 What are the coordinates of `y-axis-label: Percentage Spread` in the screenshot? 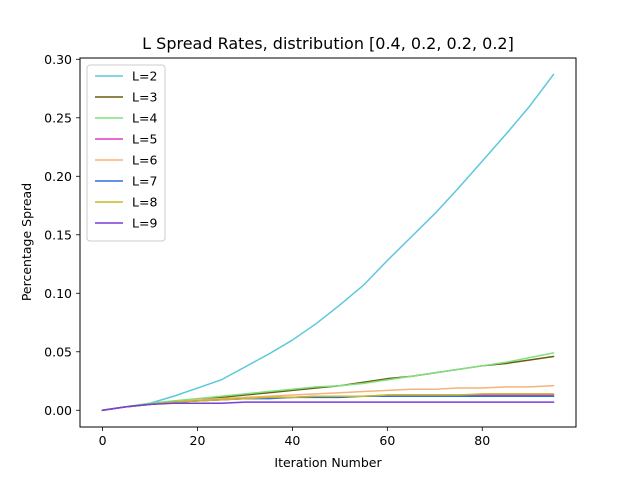 It's located at (26, 242).